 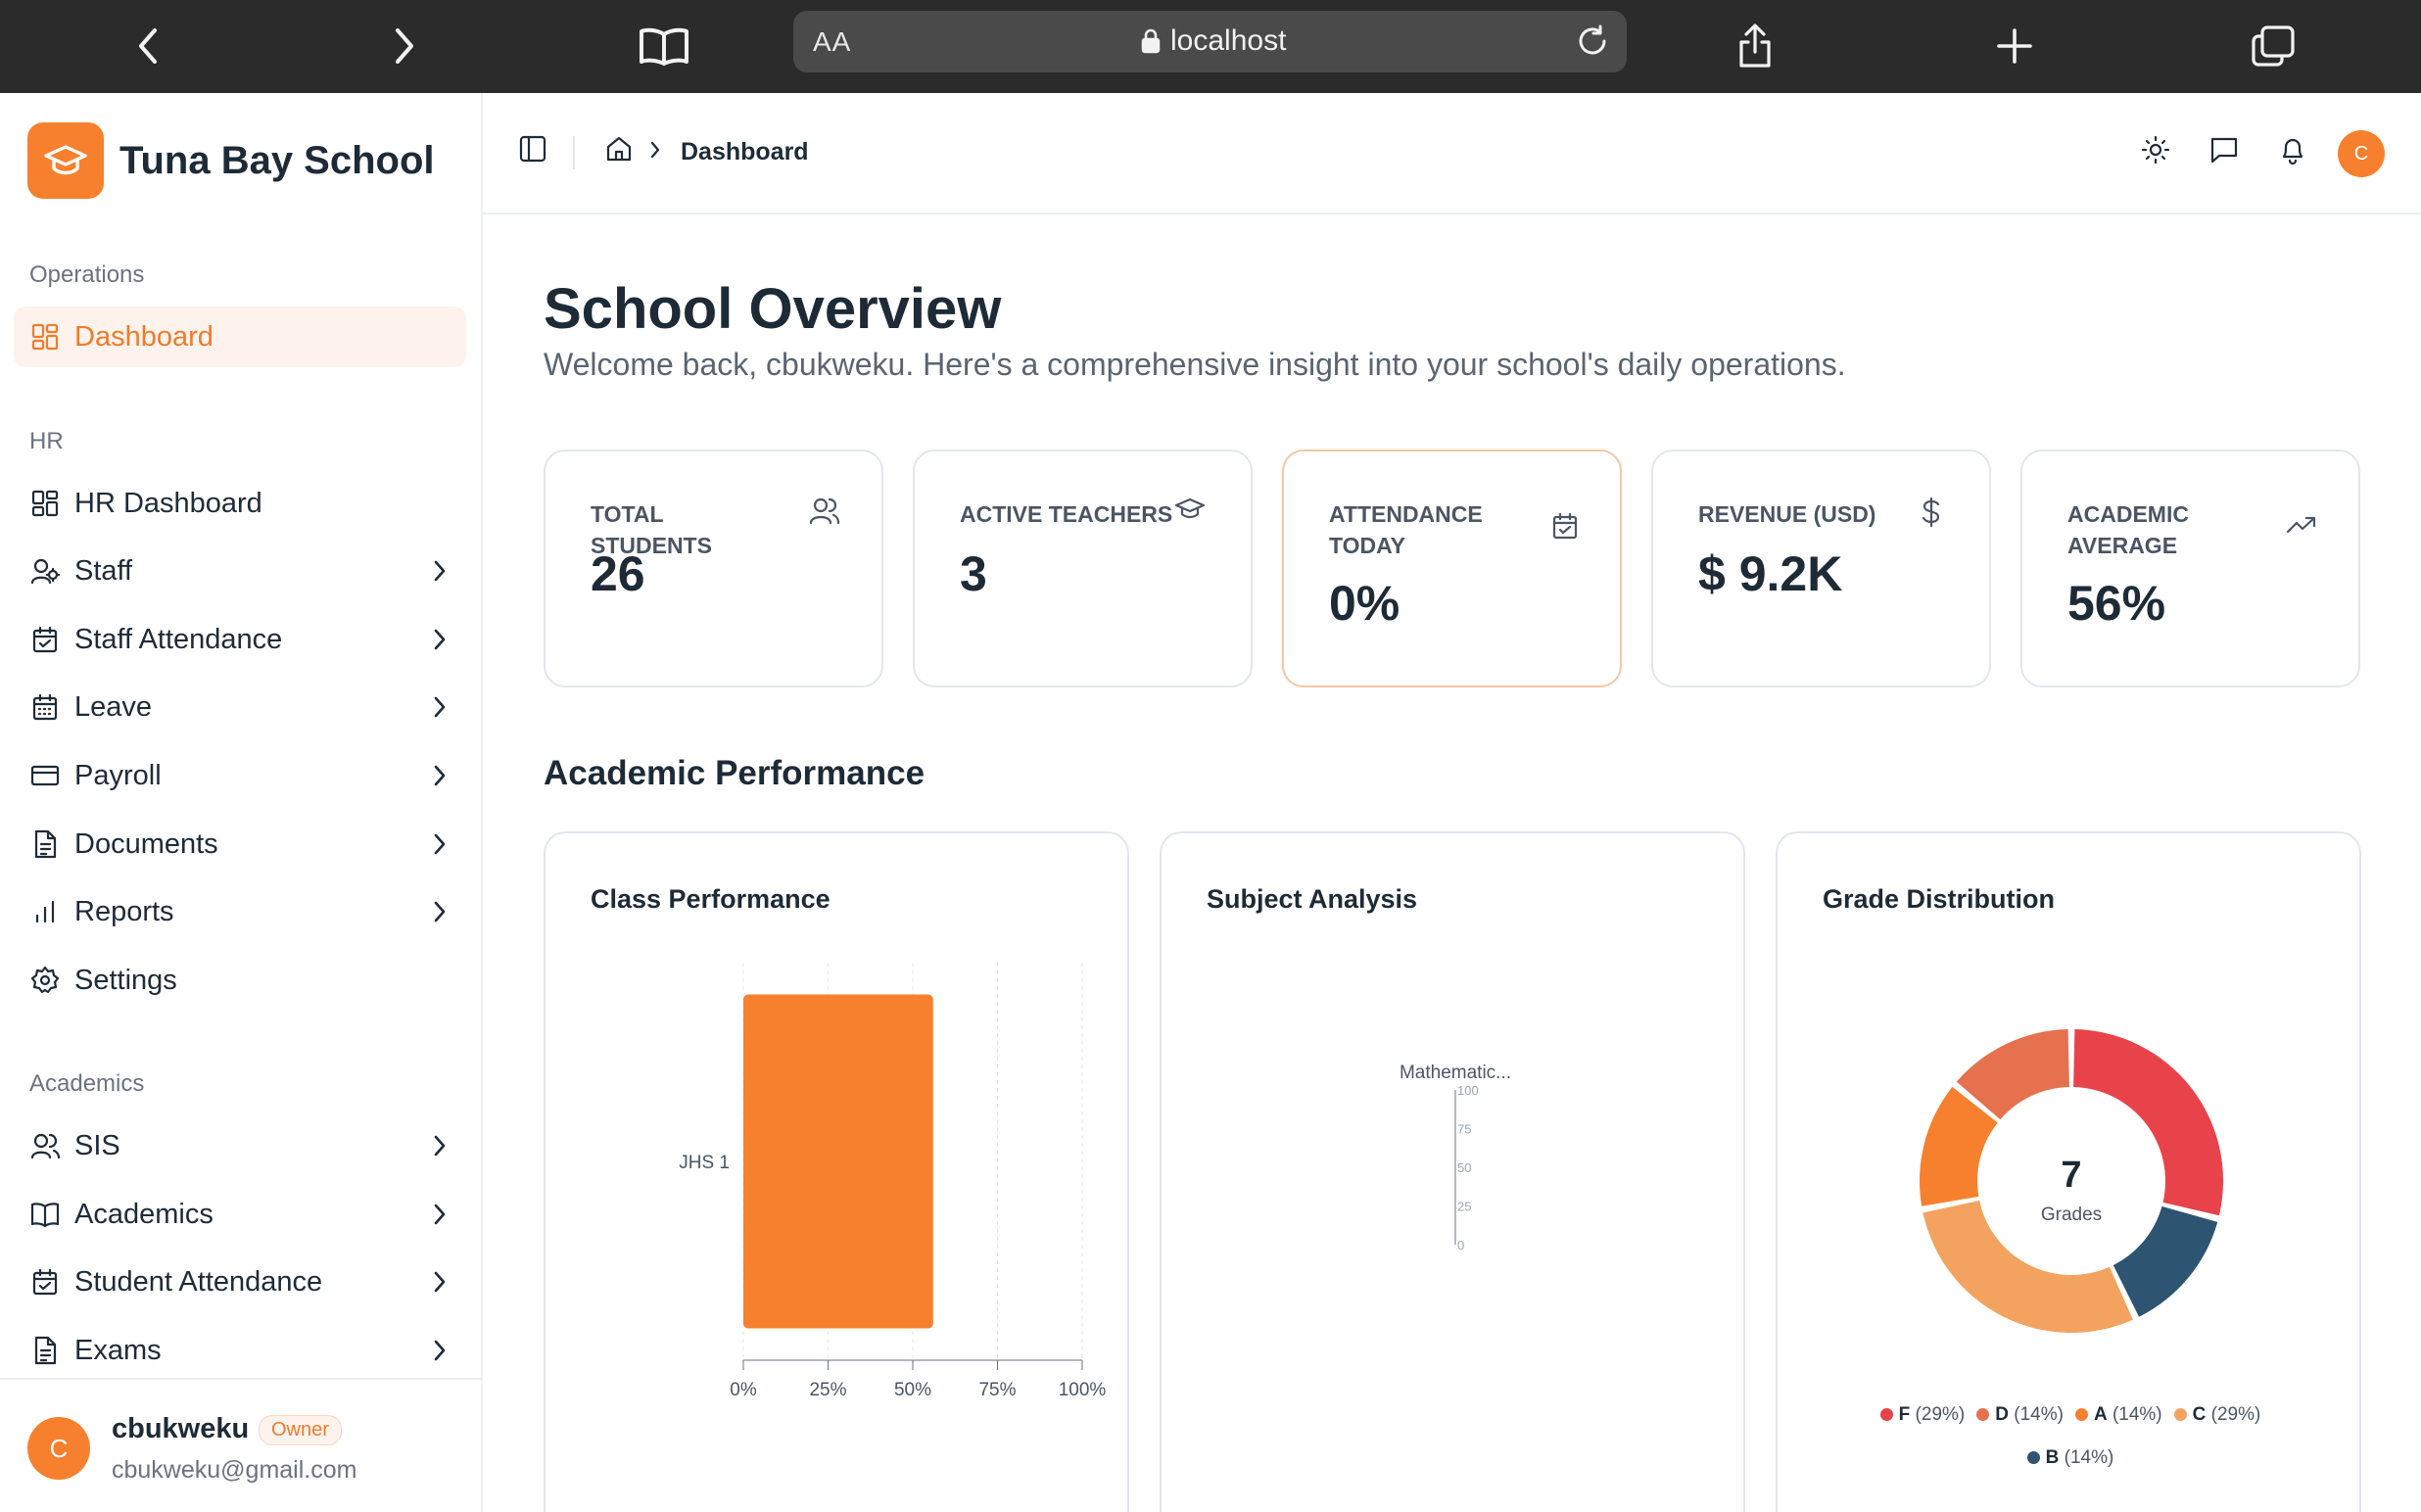 I want to click on url-host: localhost, so click(x=1228, y=40).